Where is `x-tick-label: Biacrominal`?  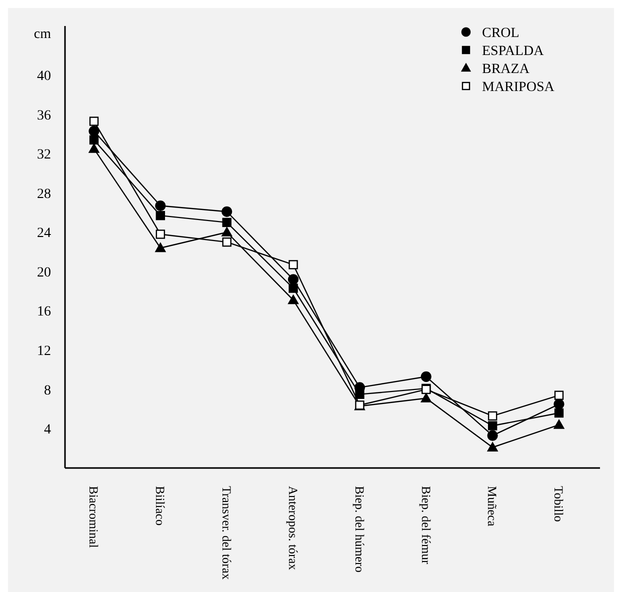 x-tick-label: Biacrominal is located at coordinates (93, 517).